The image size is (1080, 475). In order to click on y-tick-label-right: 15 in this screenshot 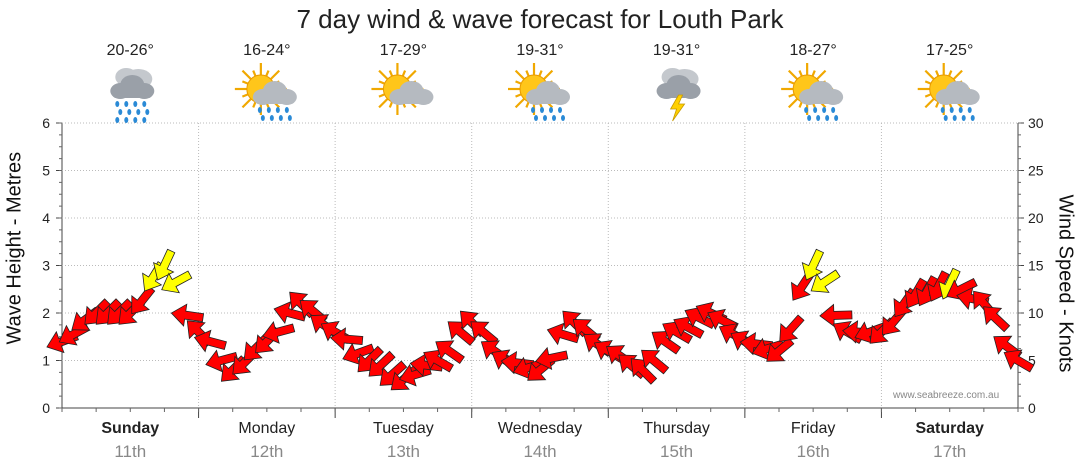, I will do `click(1036, 266)`.